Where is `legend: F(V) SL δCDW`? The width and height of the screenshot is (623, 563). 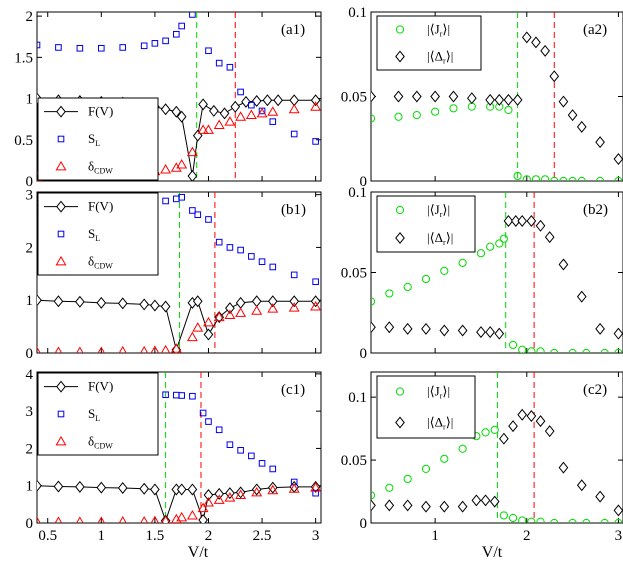
legend: F(V) SL δCDW is located at coordinates (98, 139).